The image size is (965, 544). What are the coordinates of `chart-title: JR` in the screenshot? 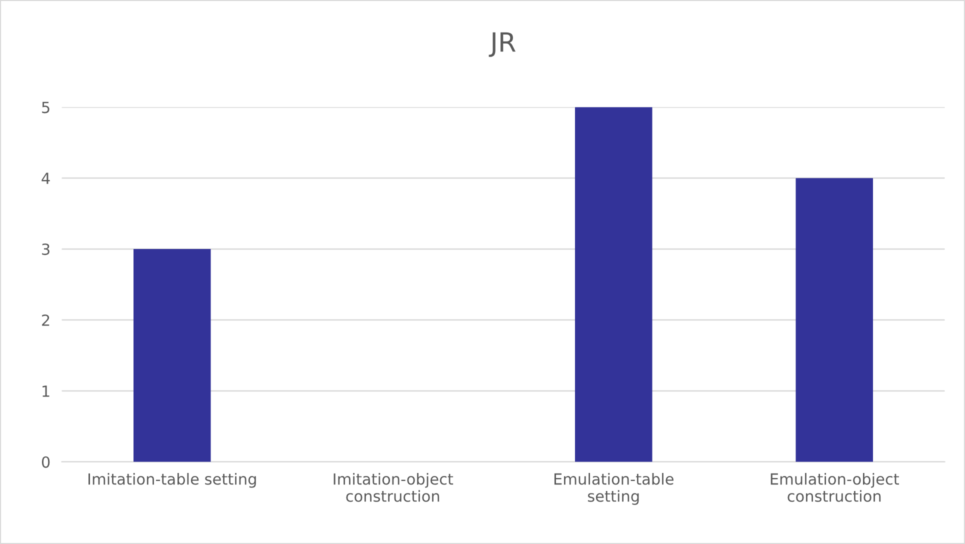 It's located at (502, 44).